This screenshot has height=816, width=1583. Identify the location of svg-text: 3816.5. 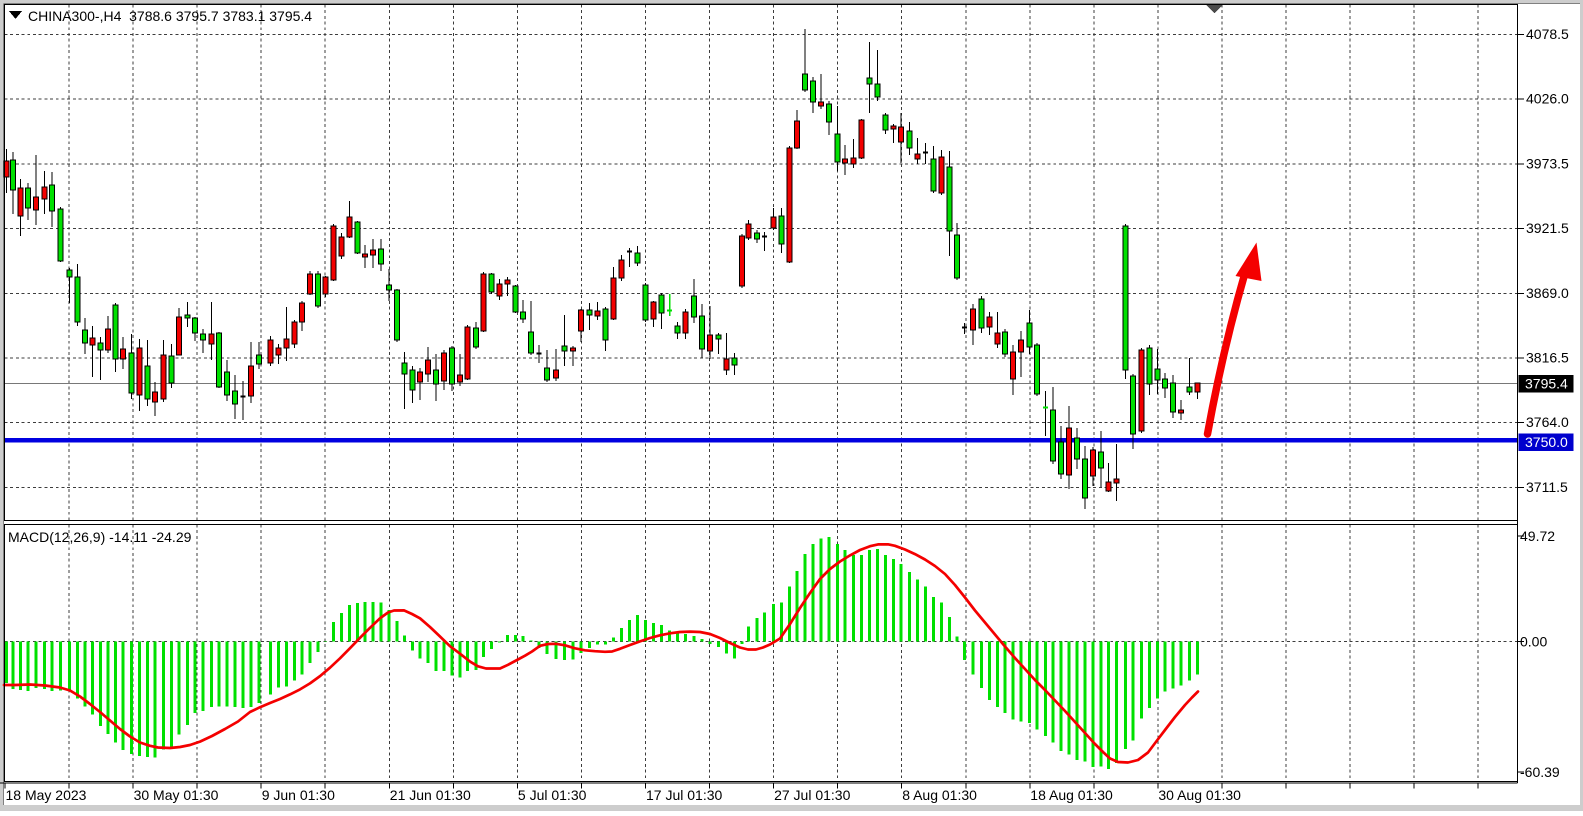
(1547, 358).